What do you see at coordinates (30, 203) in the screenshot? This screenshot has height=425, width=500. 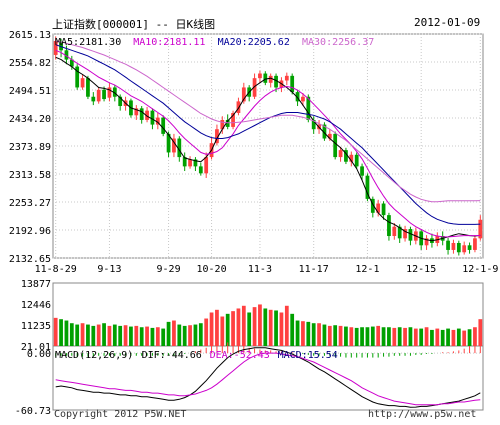 I see `price-tick-label: 2253.27` at bounding box center [30, 203].